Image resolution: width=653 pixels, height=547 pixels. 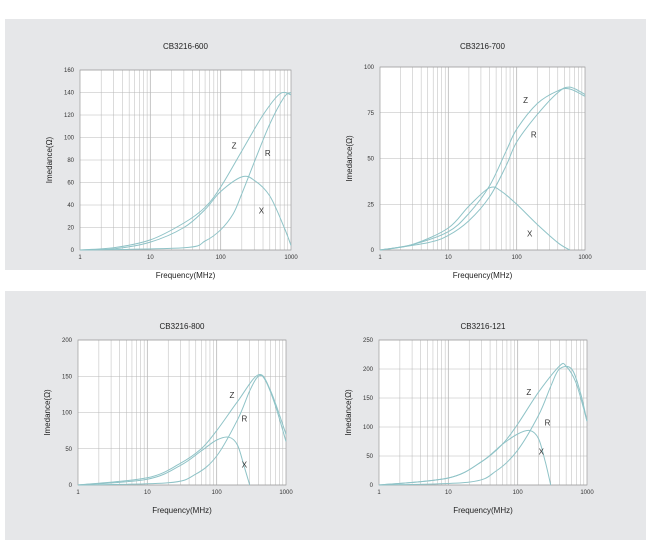 What do you see at coordinates (70, 161) in the screenshot?
I see `y-tick-label: 80` at bounding box center [70, 161].